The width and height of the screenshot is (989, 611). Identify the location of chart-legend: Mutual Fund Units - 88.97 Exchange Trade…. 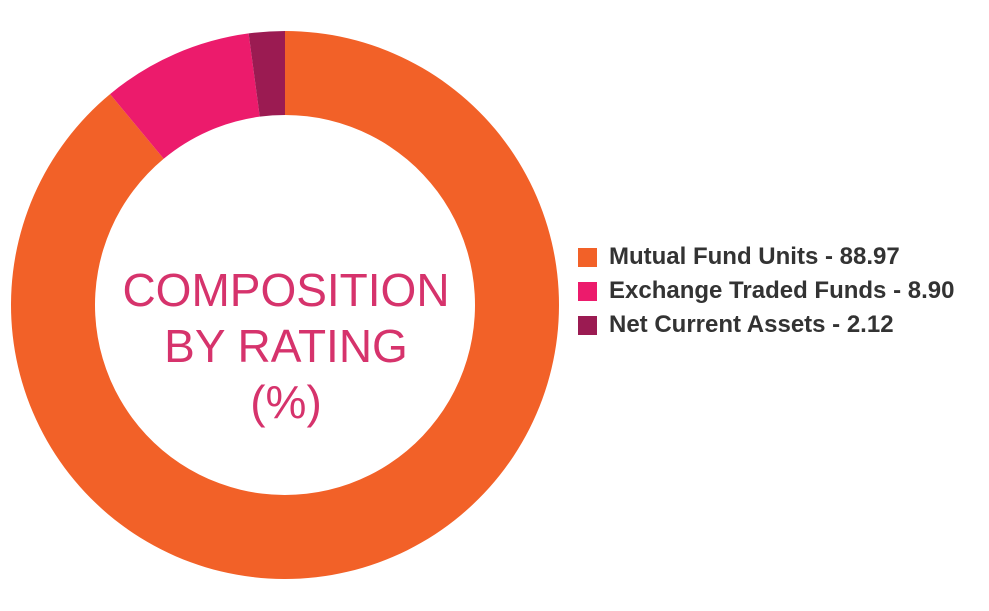
(780, 291).